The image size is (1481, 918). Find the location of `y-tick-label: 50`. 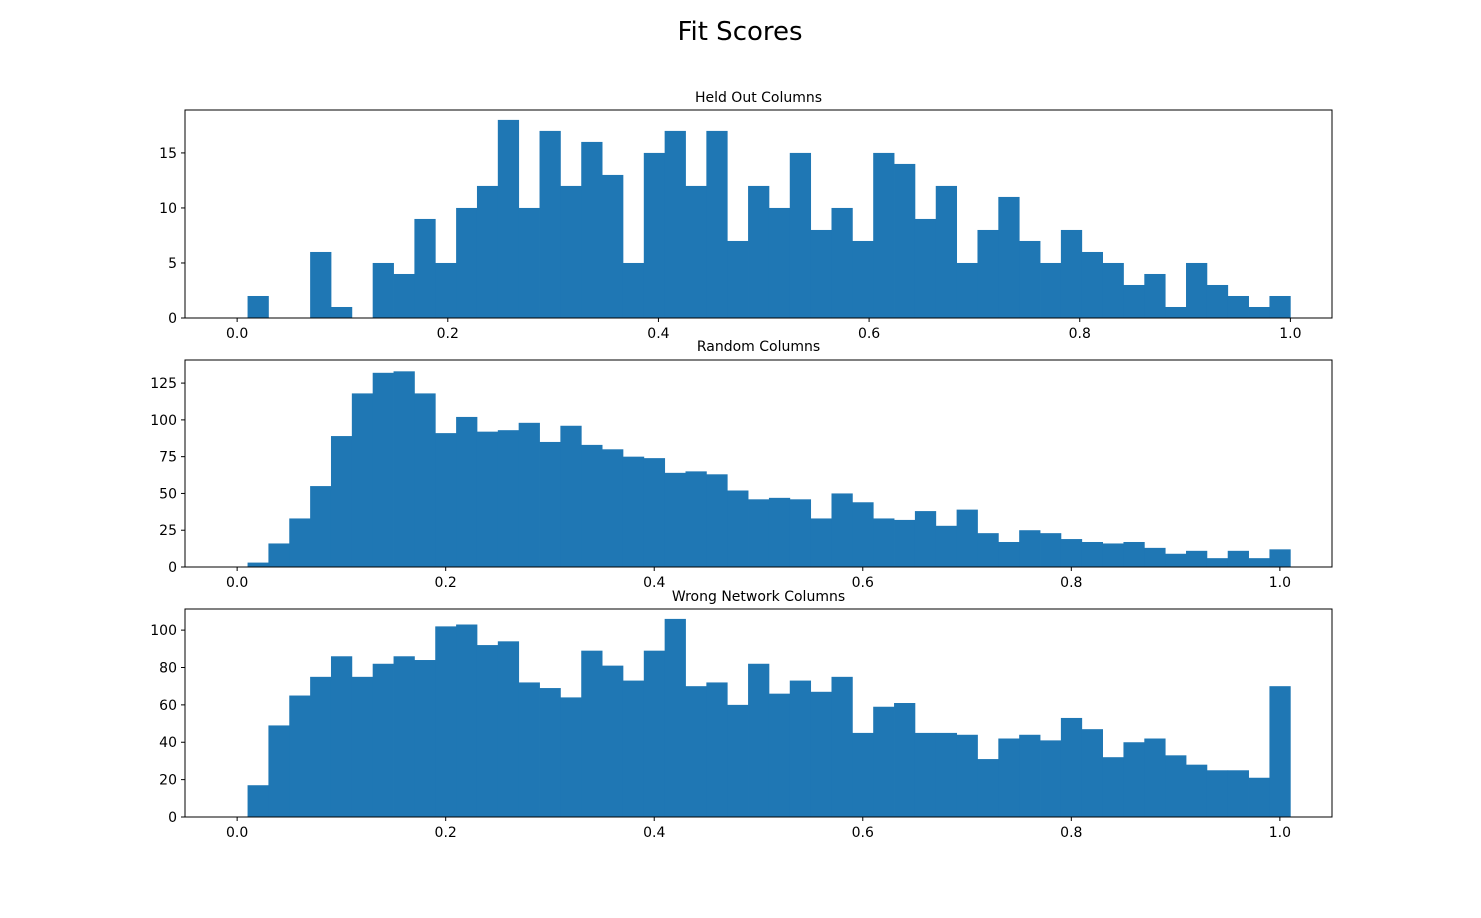

y-tick-label: 50 is located at coordinates (168, 494).